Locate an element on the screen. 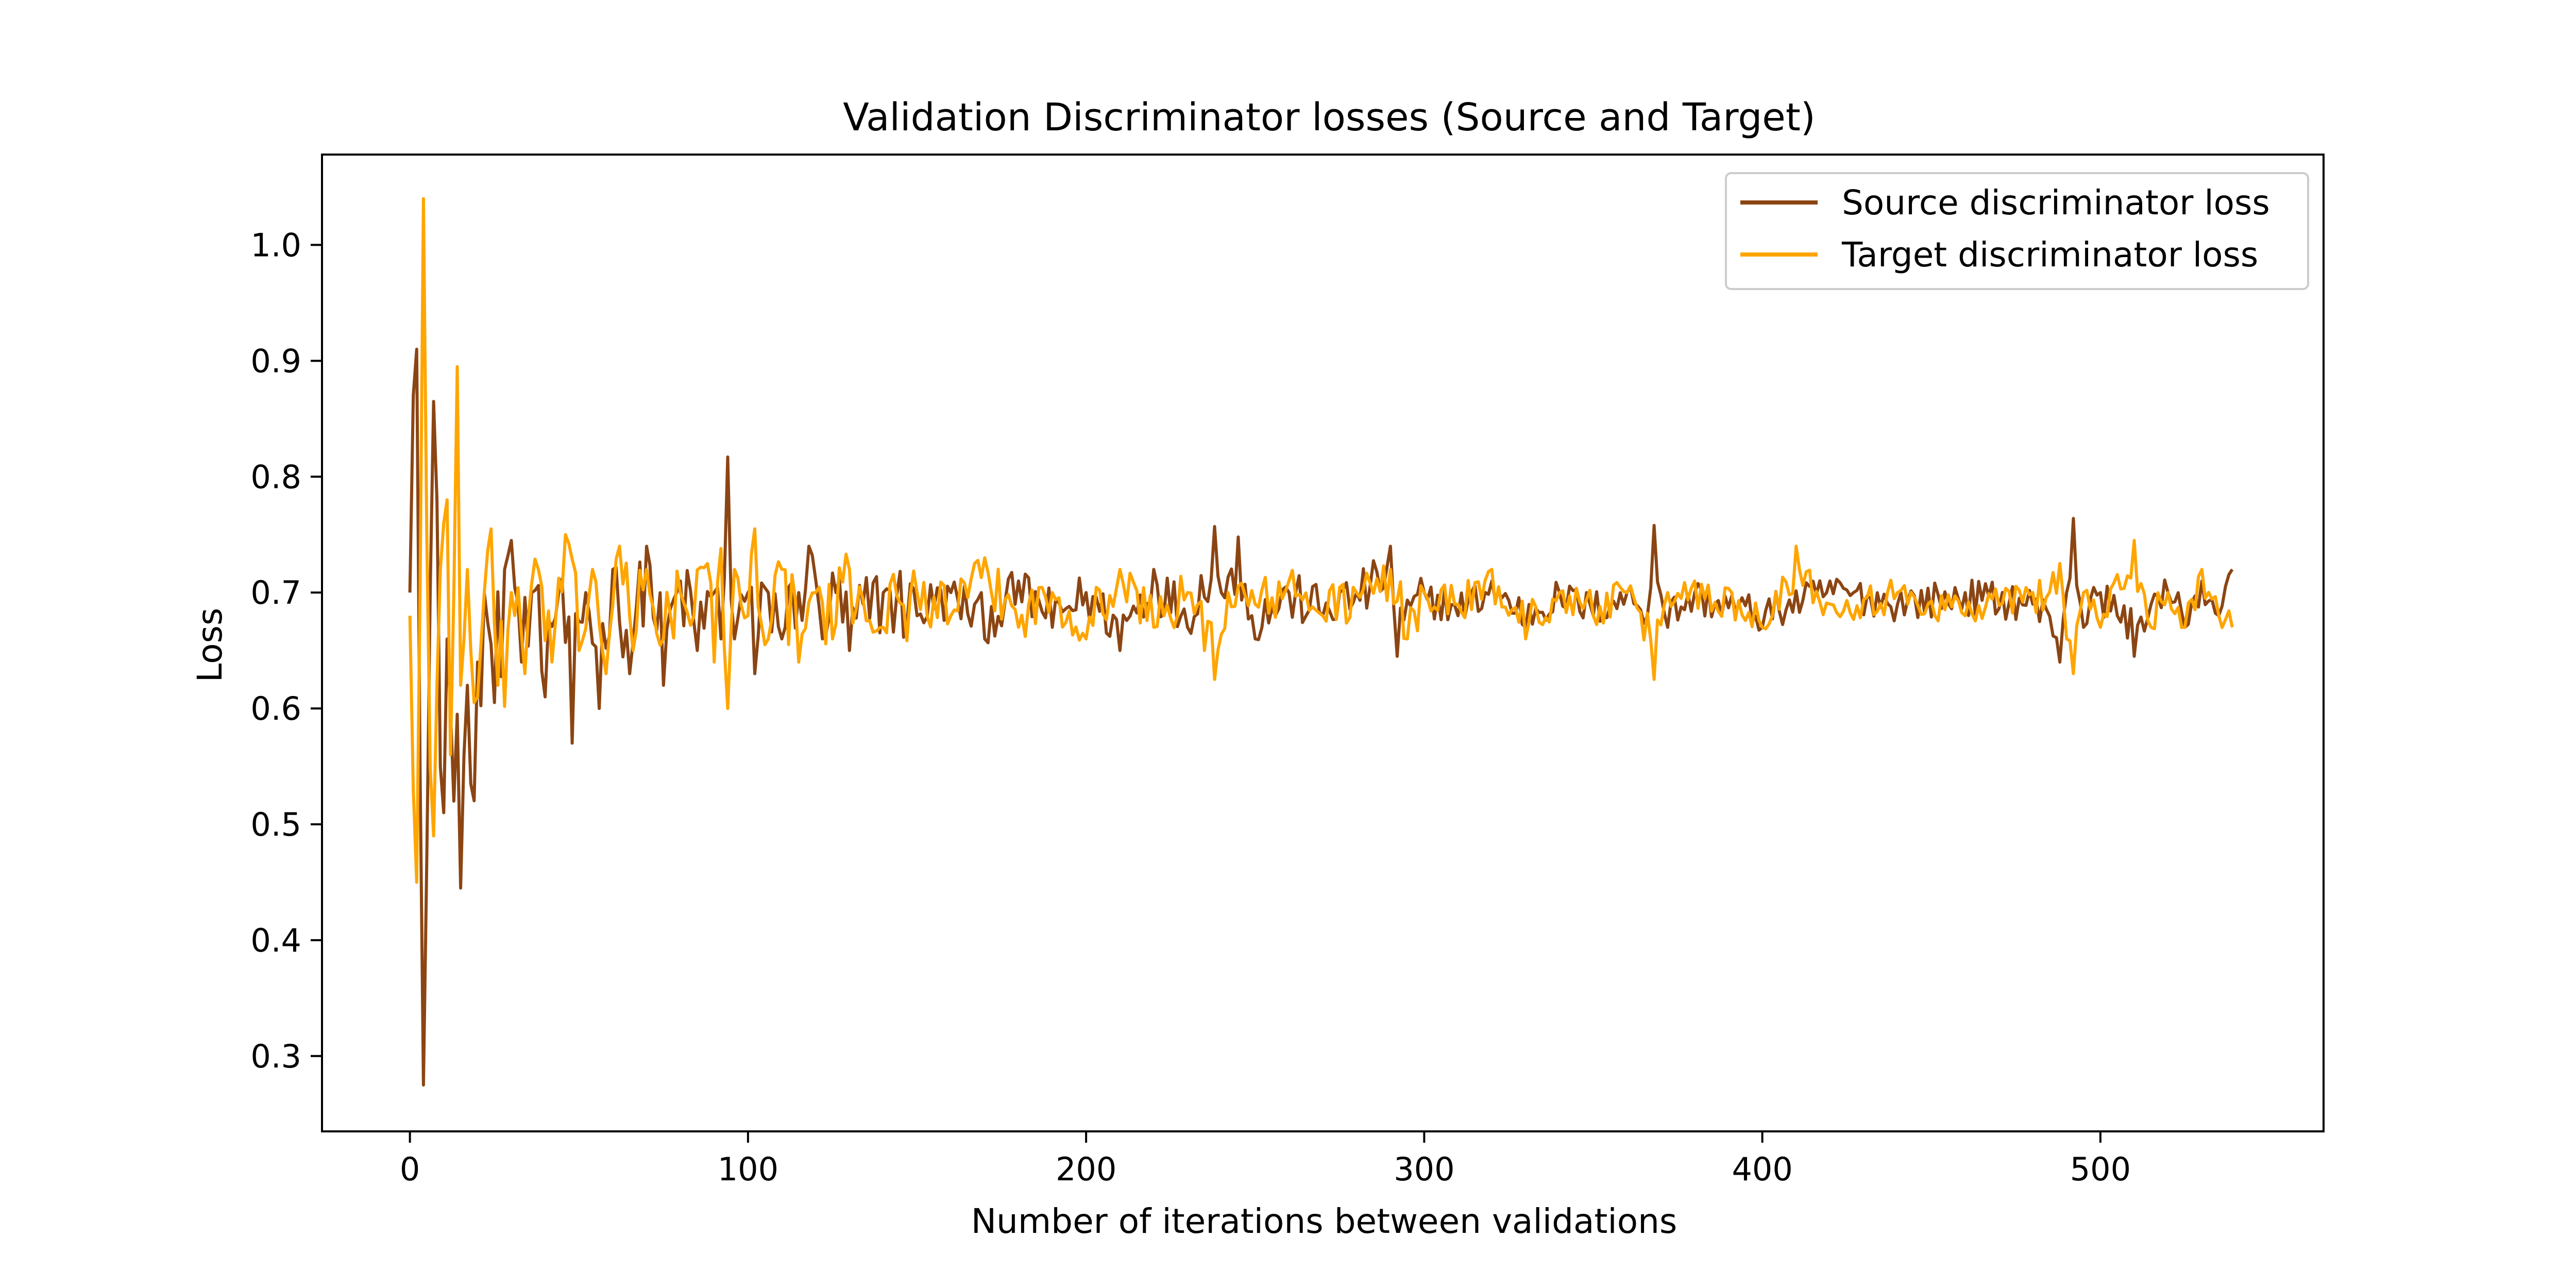 Image resolution: width=2576 pixels, height=1288 pixels. x-tick-label: 100 is located at coordinates (748, 1169).